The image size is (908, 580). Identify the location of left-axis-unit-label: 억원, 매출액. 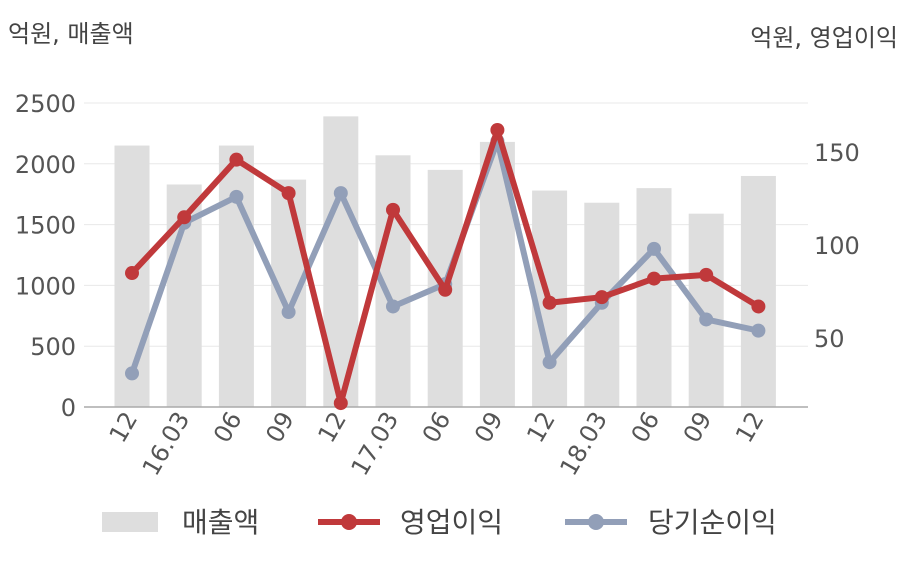
(71, 34).